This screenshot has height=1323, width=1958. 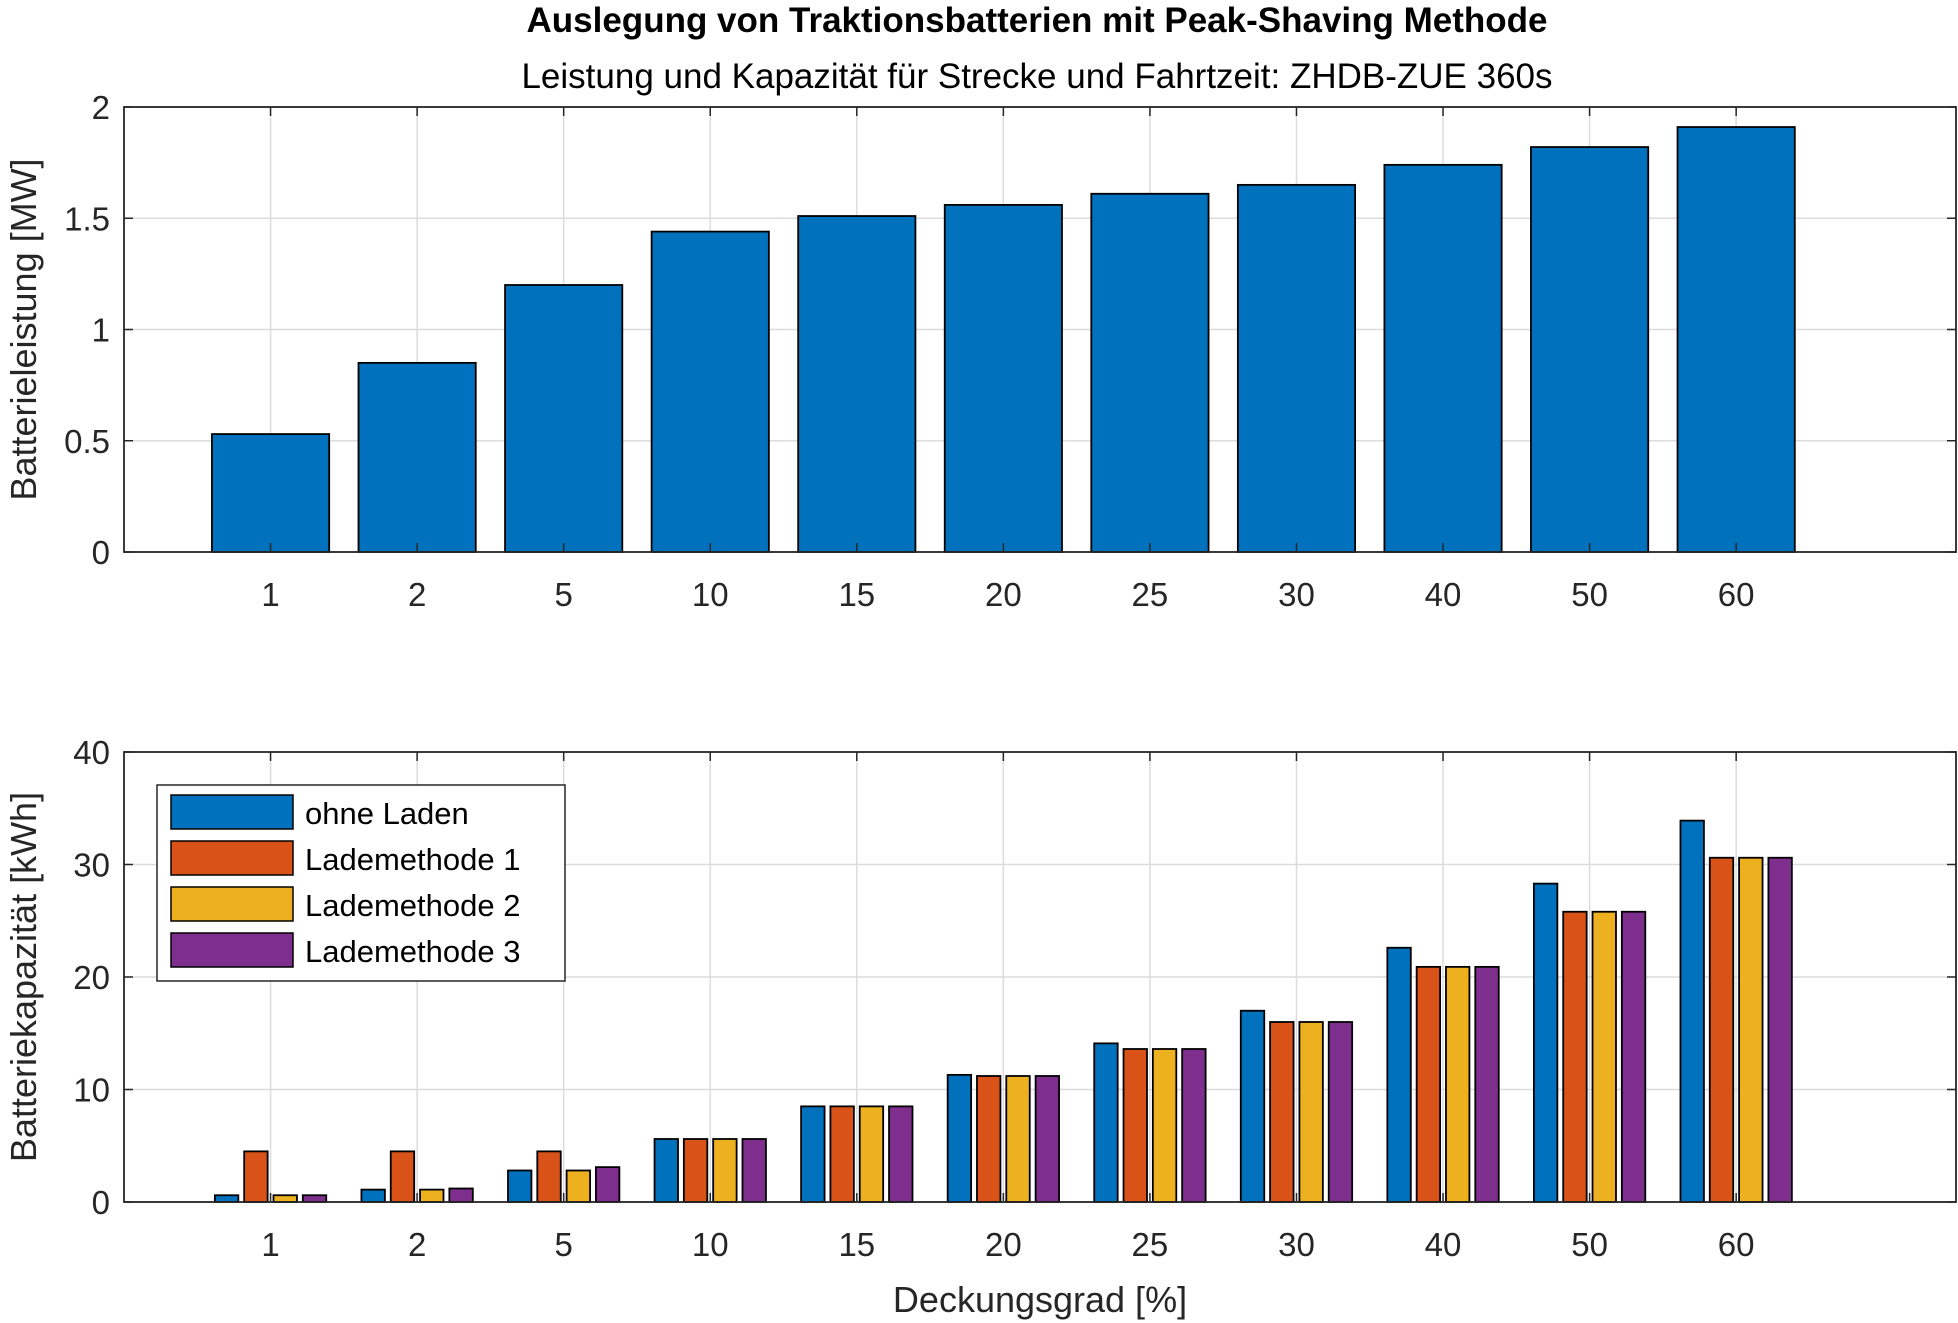 I want to click on x-tick-label: 10, so click(x=710, y=594).